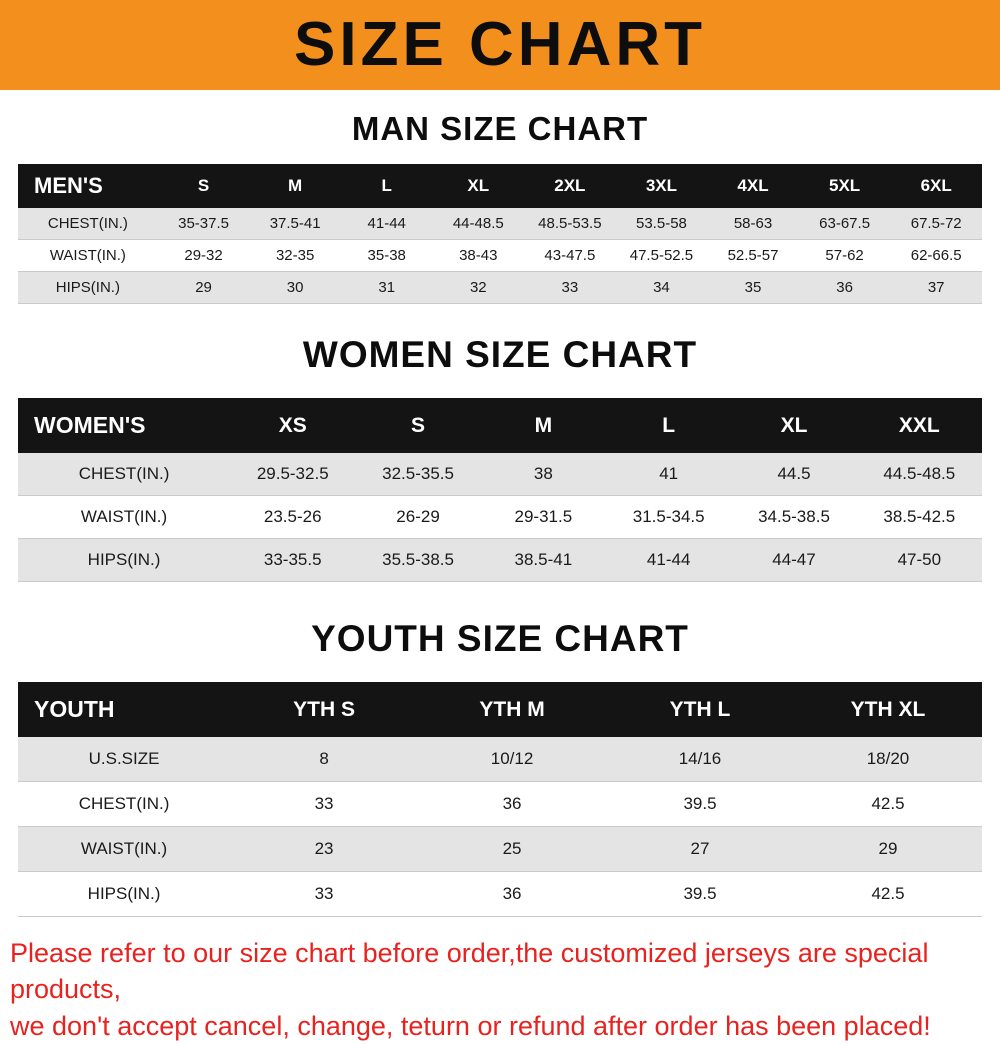 This screenshot has width=1000, height=1044. I want to click on table-cell: 37, so click(936, 287).